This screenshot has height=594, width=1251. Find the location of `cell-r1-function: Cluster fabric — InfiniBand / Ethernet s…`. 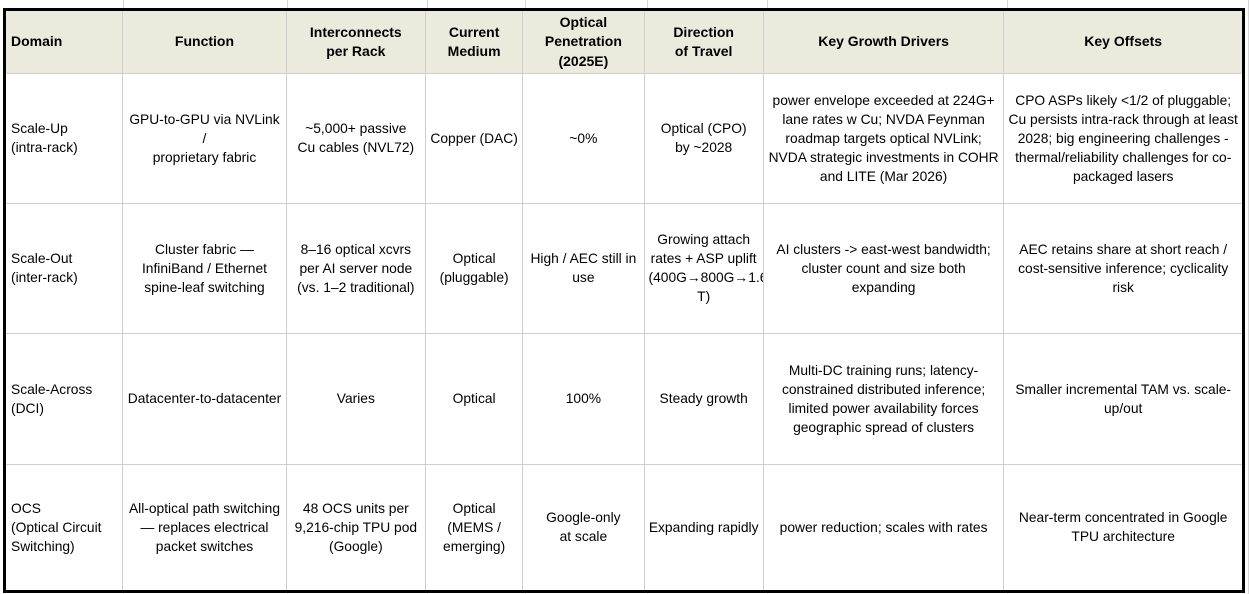

cell-r1-function: Cluster fabric — InfiniBand / Ethernet s… is located at coordinates (204, 268).